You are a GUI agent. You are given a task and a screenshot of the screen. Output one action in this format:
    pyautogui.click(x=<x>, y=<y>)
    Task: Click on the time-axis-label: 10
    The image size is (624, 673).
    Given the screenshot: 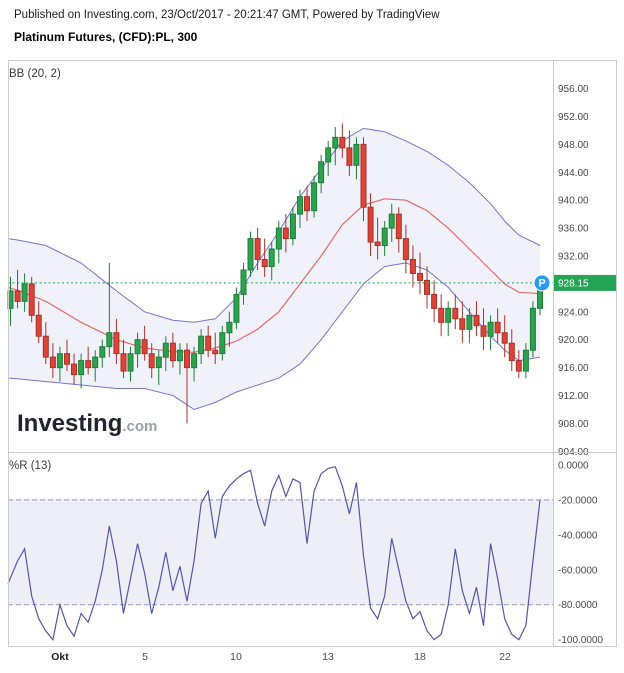 What is the action you would take?
    pyautogui.click(x=236, y=657)
    